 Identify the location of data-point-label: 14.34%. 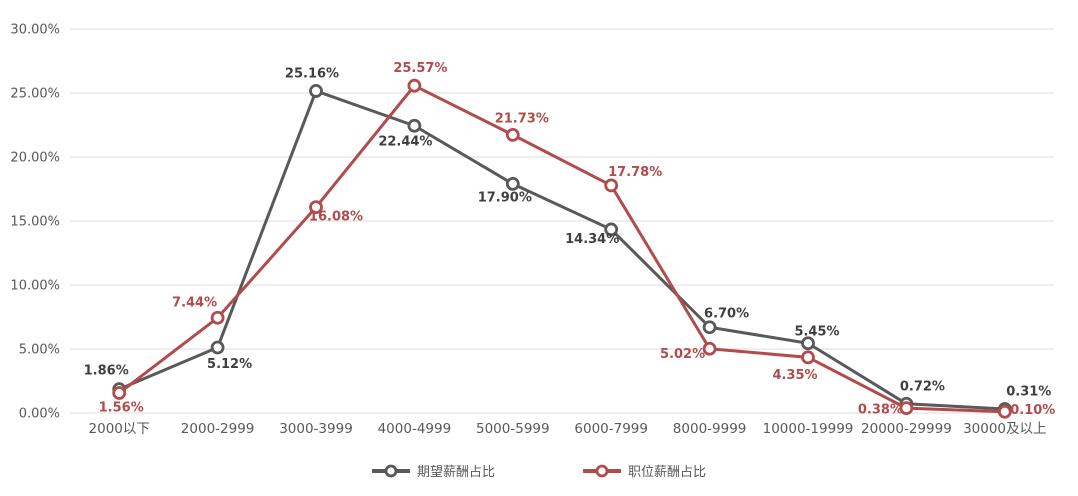
(592, 239).